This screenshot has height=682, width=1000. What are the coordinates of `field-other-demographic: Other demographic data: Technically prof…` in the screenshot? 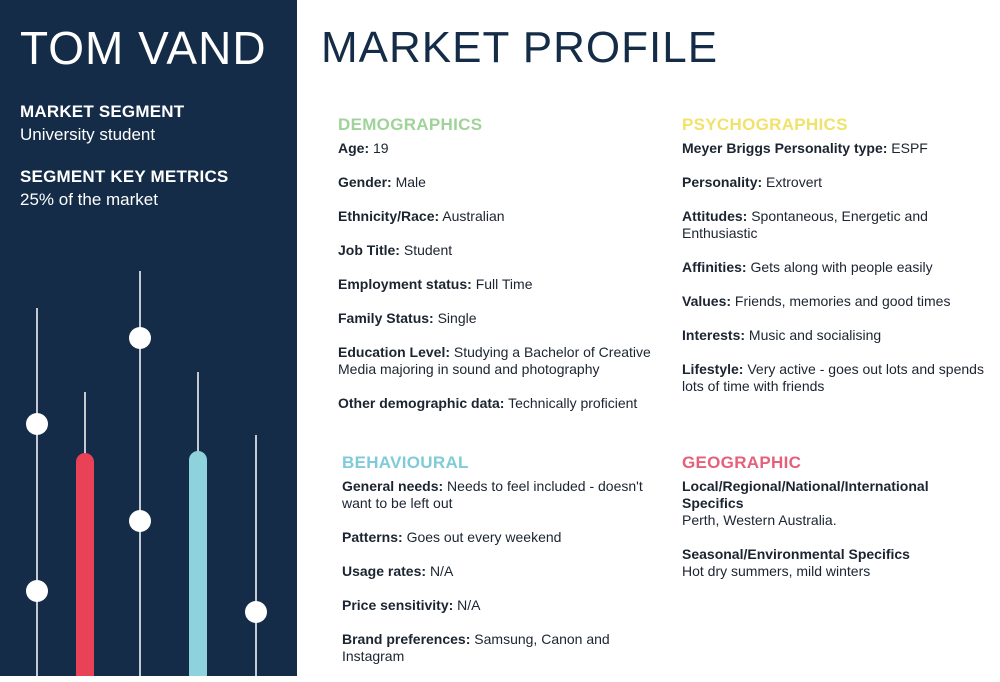 It's located at (488, 403).